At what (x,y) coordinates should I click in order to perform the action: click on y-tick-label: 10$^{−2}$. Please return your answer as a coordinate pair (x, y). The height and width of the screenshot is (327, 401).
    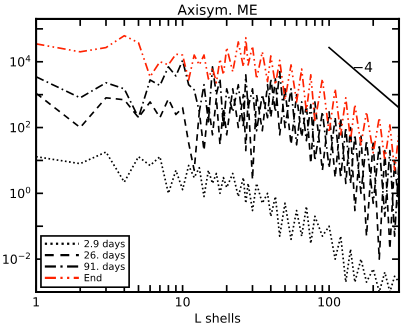
    Looking at the image, I should click on (16, 258).